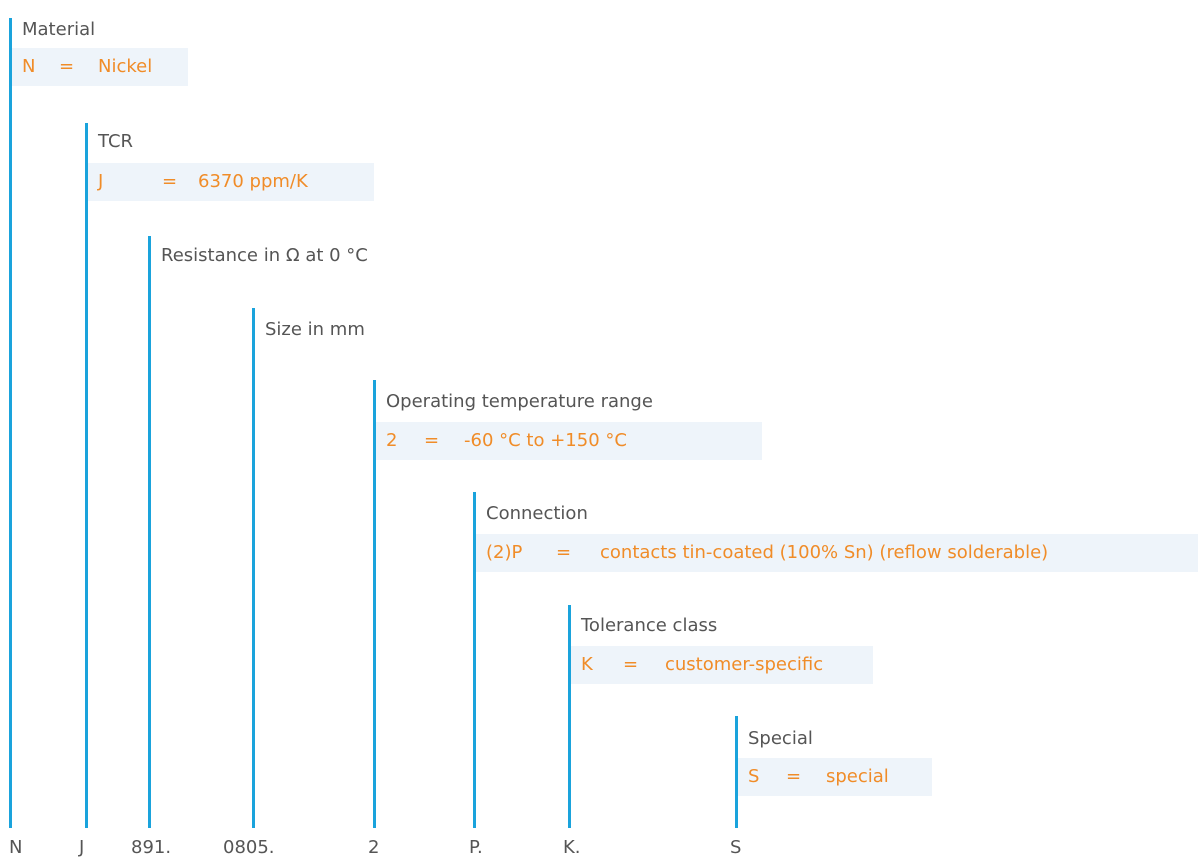  What do you see at coordinates (10, 423) in the screenshot?
I see `connector-line-material` at bounding box center [10, 423].